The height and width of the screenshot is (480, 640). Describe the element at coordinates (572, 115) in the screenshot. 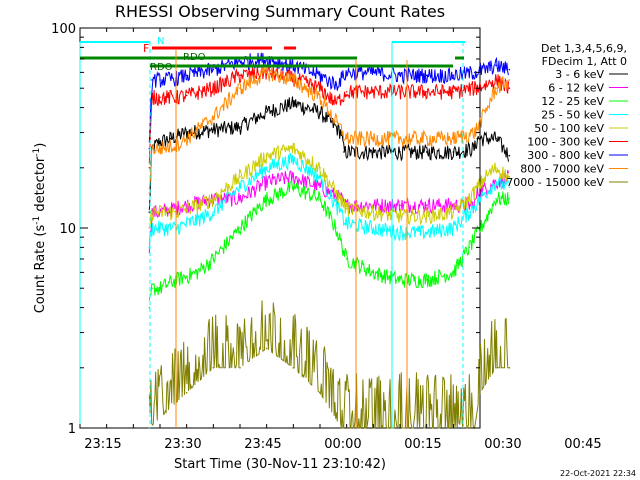

I see `legend-label: 25 - 50 keV` at that location.